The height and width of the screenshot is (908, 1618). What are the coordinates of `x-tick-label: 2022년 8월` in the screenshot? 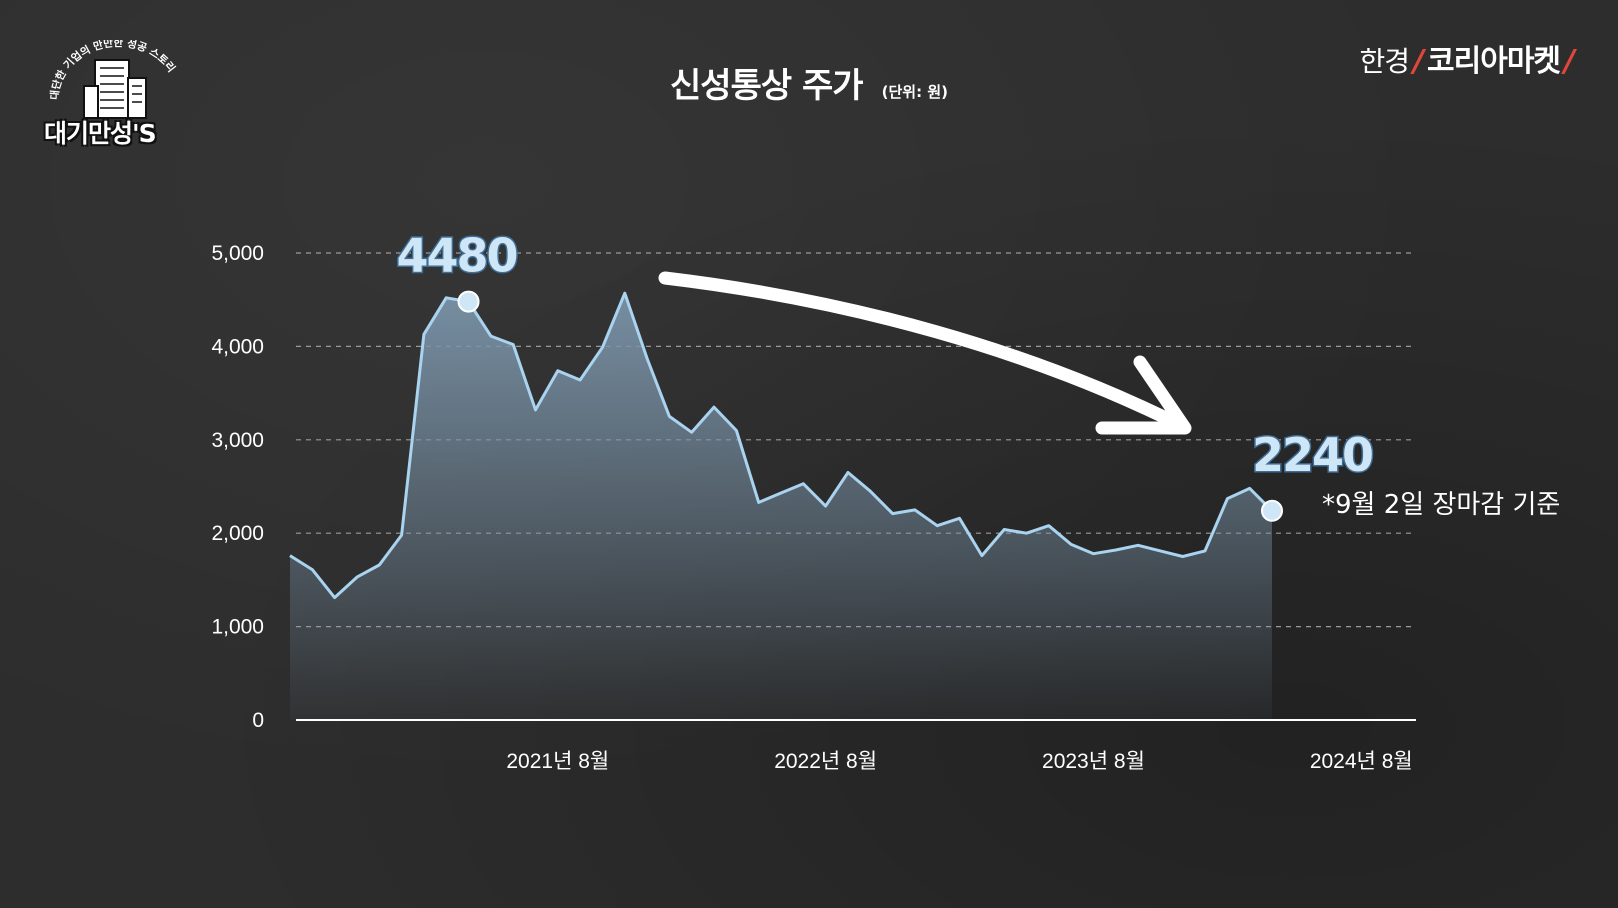 It's located at (825, 761).